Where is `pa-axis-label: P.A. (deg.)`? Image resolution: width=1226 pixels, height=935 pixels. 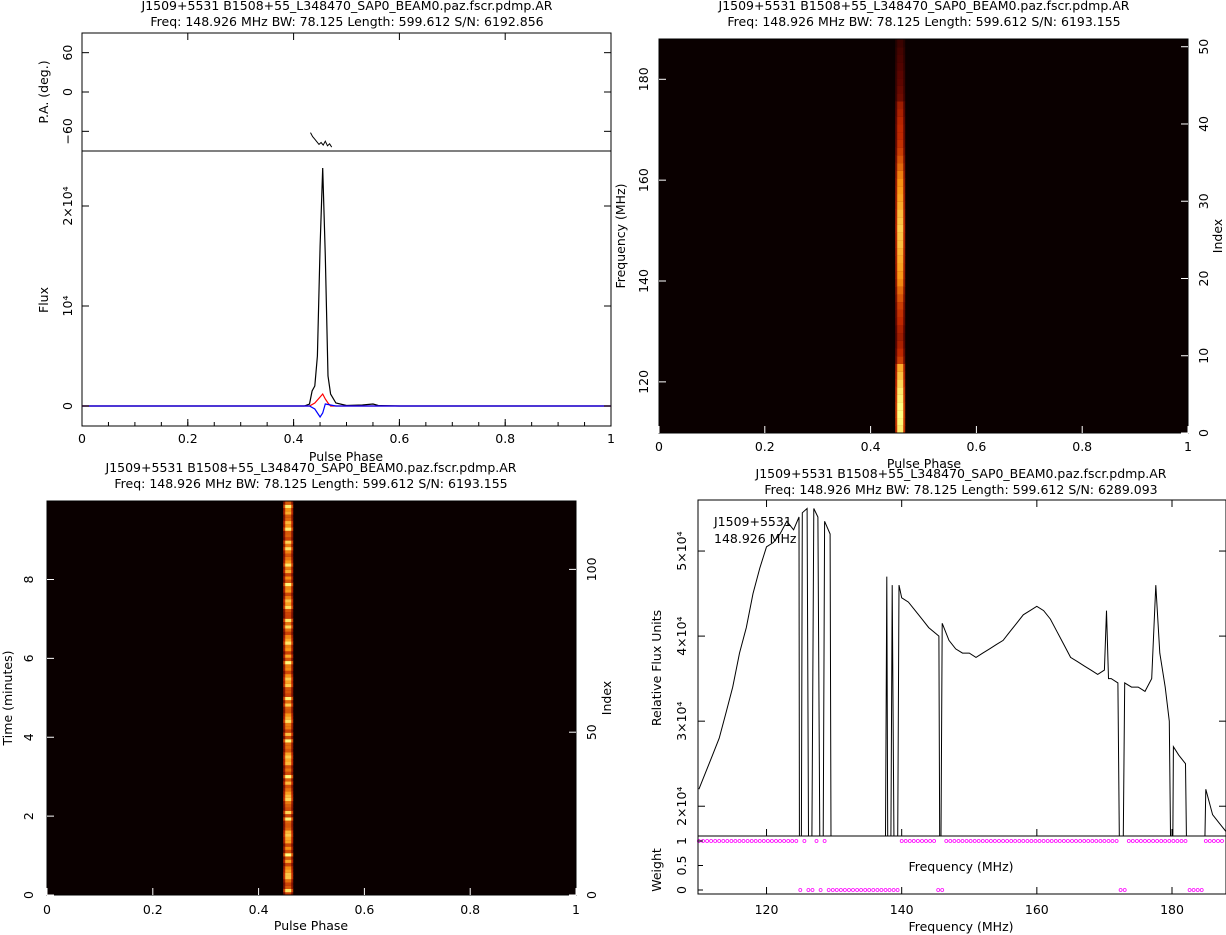
pa-axis-label: P.A. (deg.) is located at coordinates (43, 91).